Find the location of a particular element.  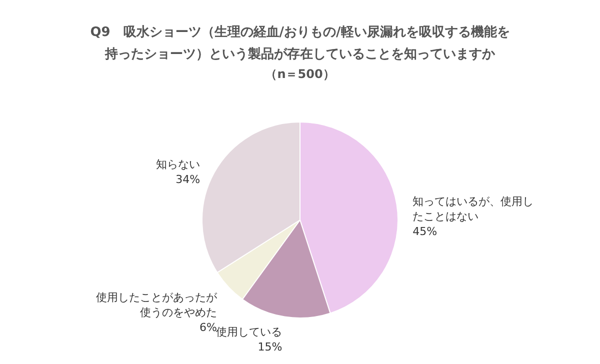

data-label: 34% is located at coordinates (188, 179).